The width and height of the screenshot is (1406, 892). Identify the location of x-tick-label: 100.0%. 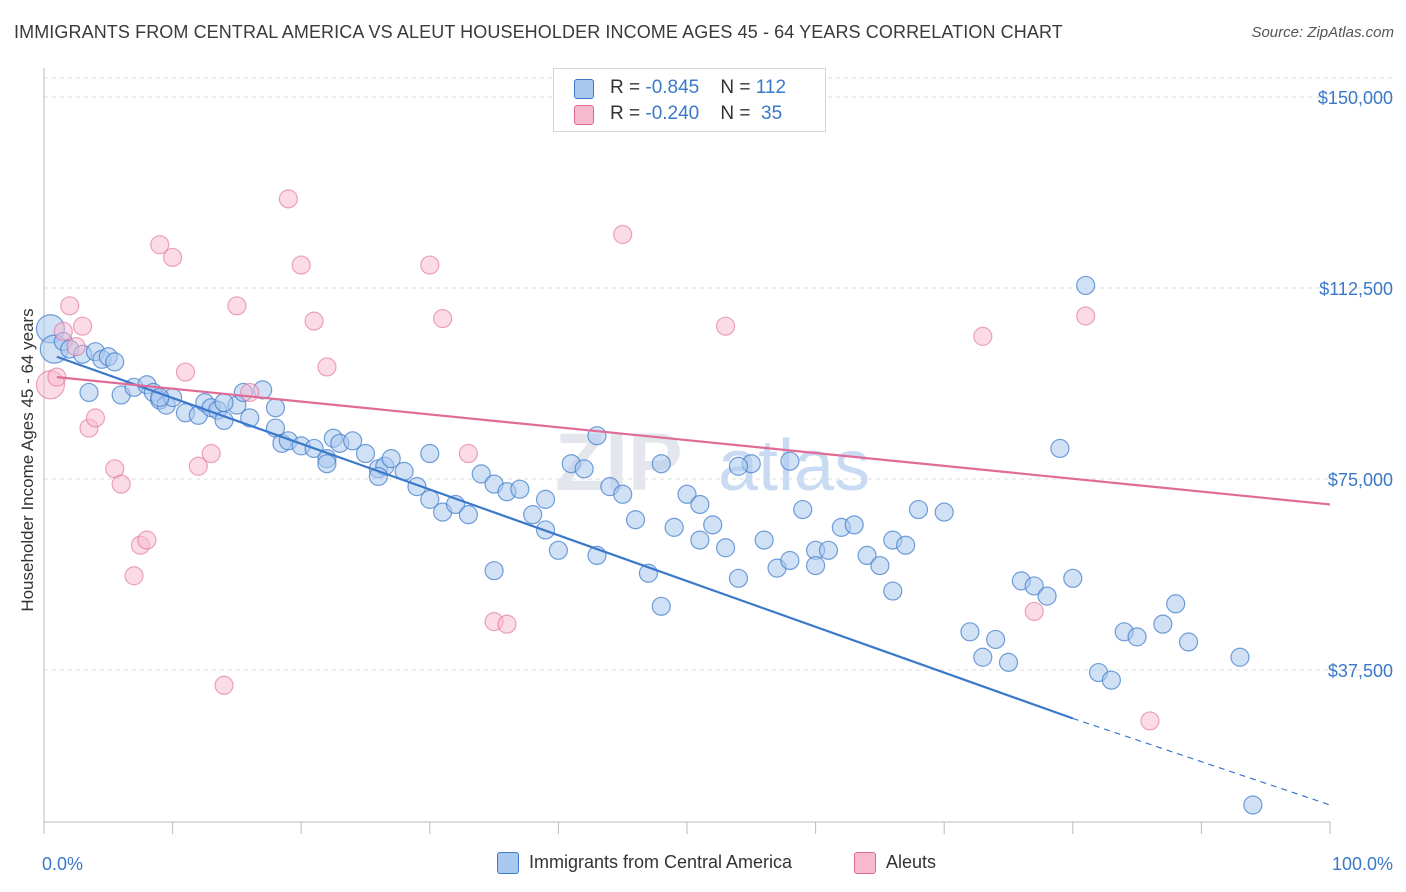
(1362, 864).